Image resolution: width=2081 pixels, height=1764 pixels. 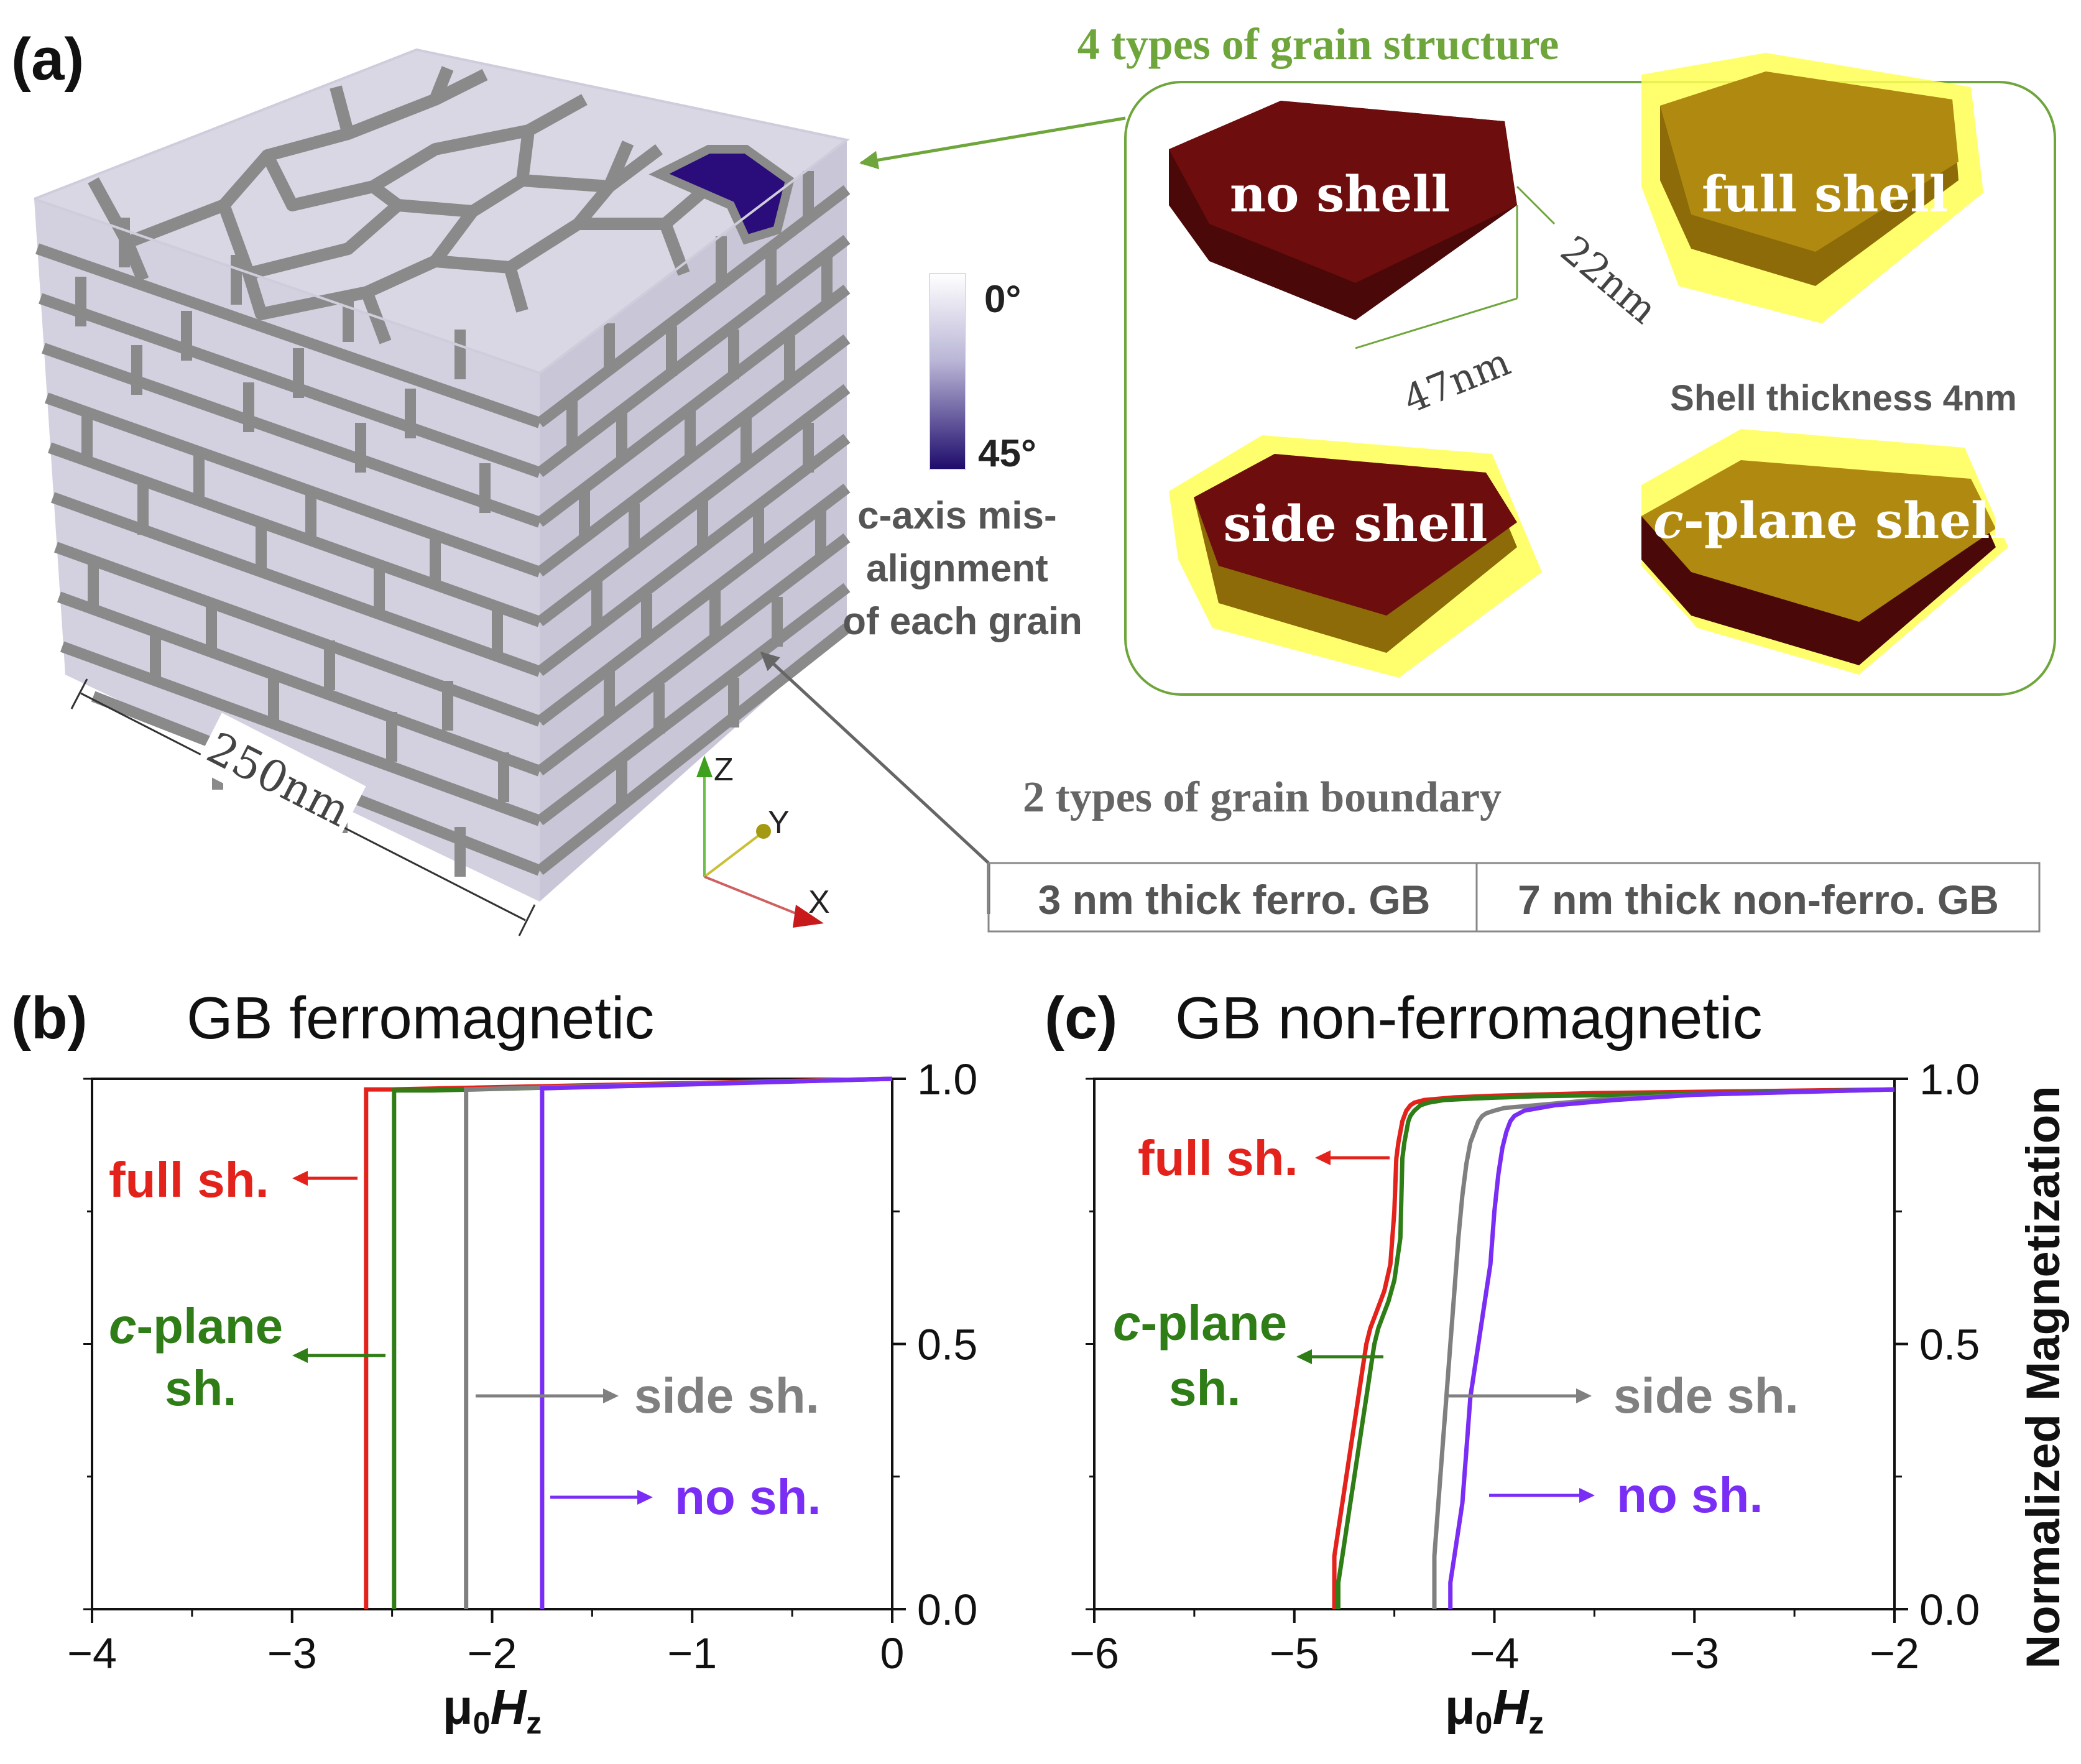 I want to click on chart-b-none-arrowhead, so click(x=645, y=1498).